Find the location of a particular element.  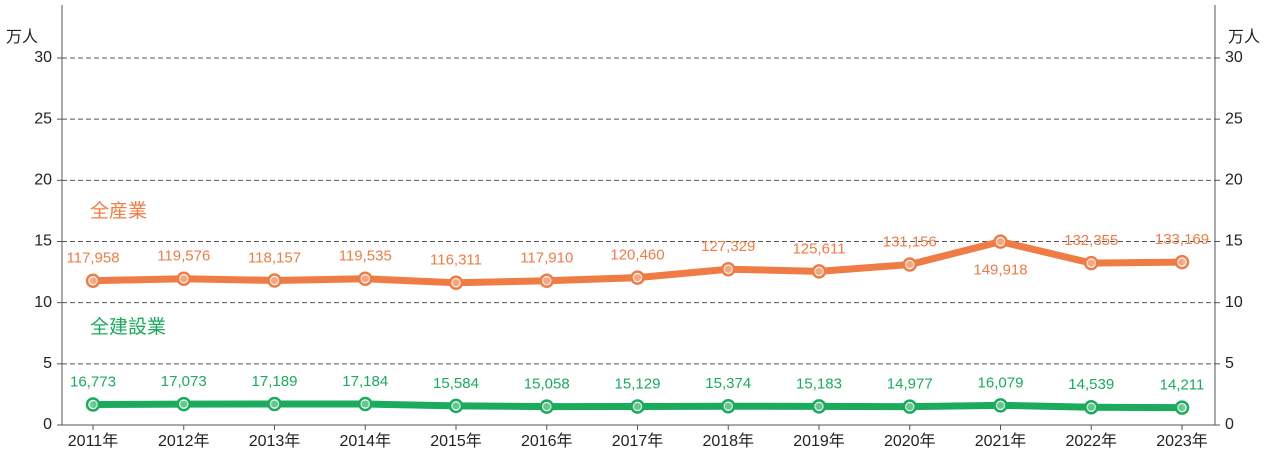

data-label: 149,918 is located at coordinates (1000, 270).